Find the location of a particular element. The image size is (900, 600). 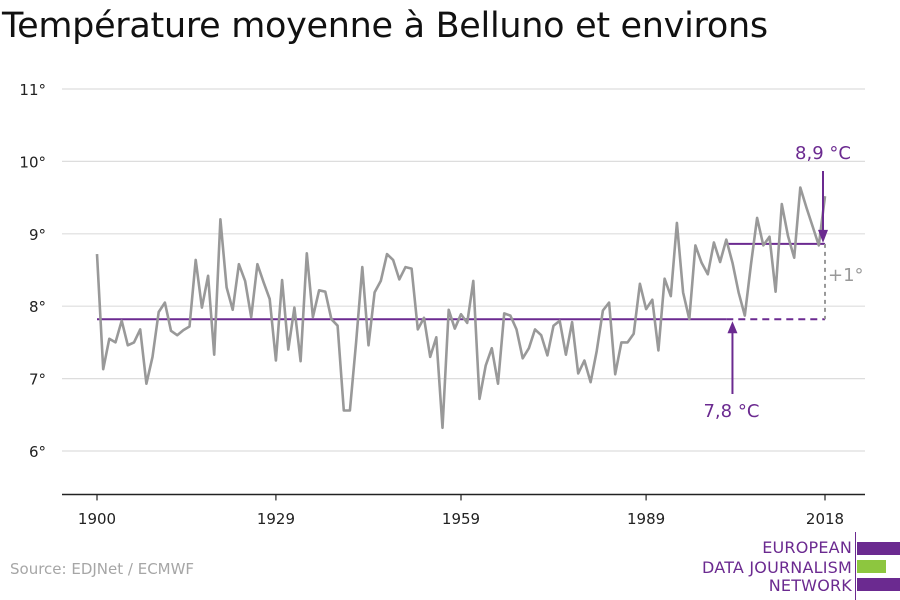

y-tick-label-8: 8° is located at coordinates (37, 307).